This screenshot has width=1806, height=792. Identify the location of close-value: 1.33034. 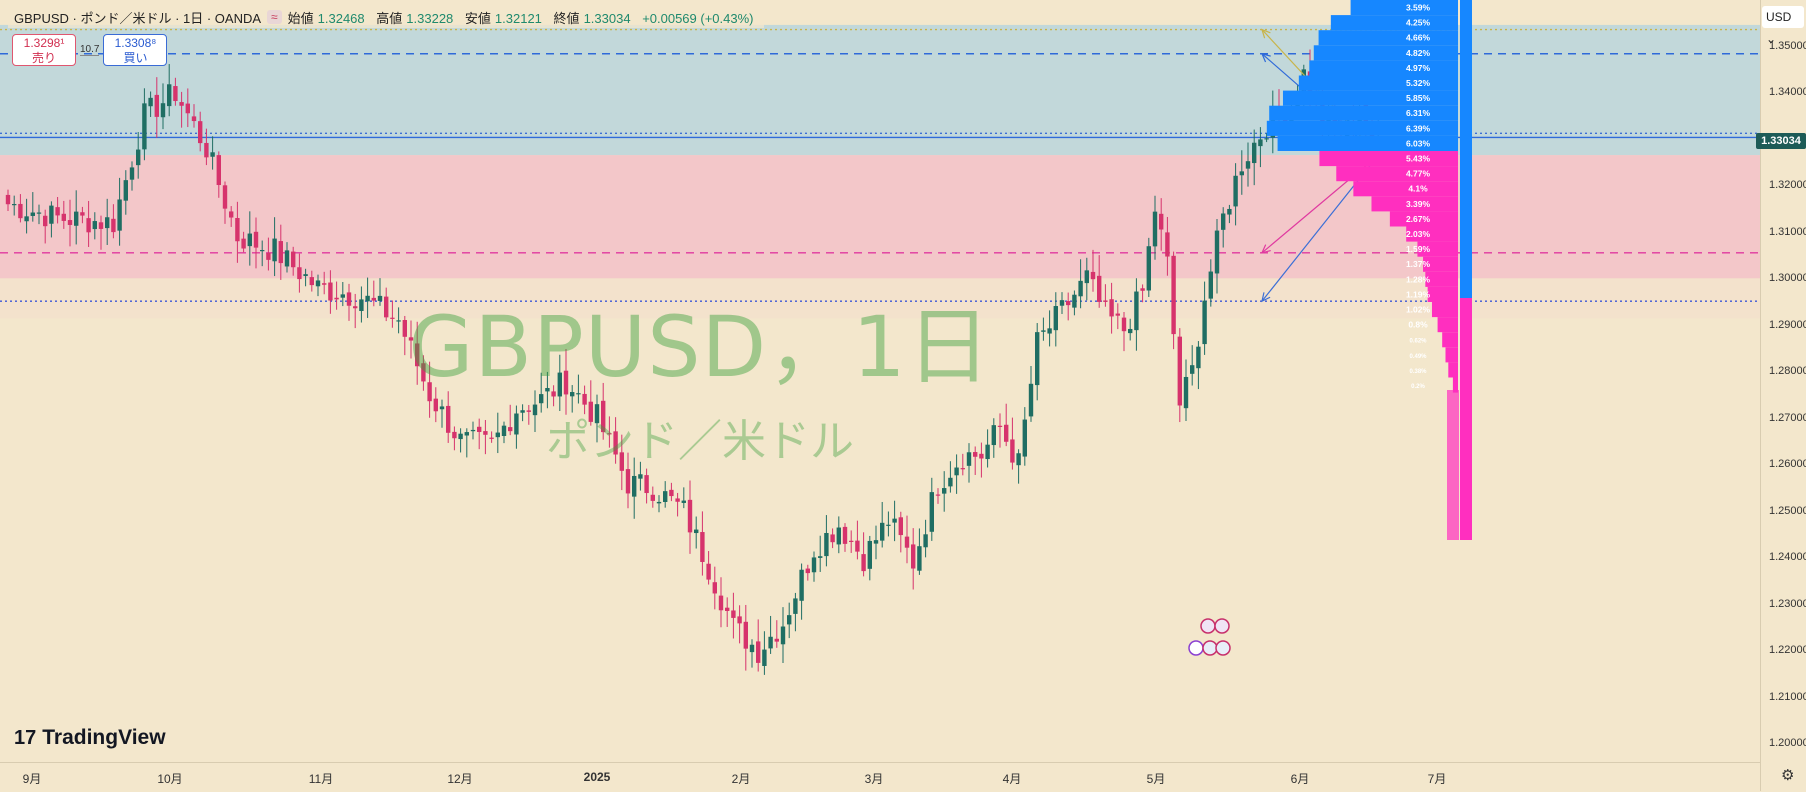
(607, 18).